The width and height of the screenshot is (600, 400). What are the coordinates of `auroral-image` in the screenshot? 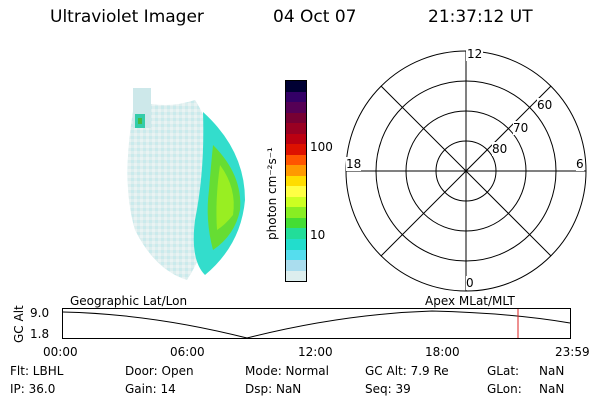 It's located at (186, 184).